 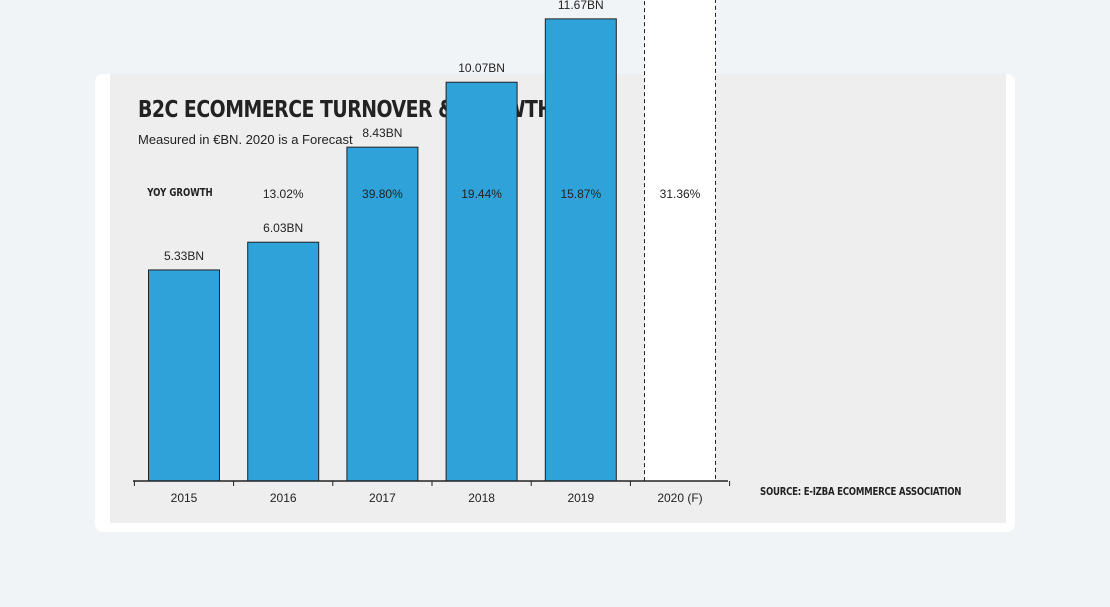 What do you see at coordinates (382, 194) in the screenshot?
I see `yoy-growth-value: 39.80%` at bounding box center [382, 194].